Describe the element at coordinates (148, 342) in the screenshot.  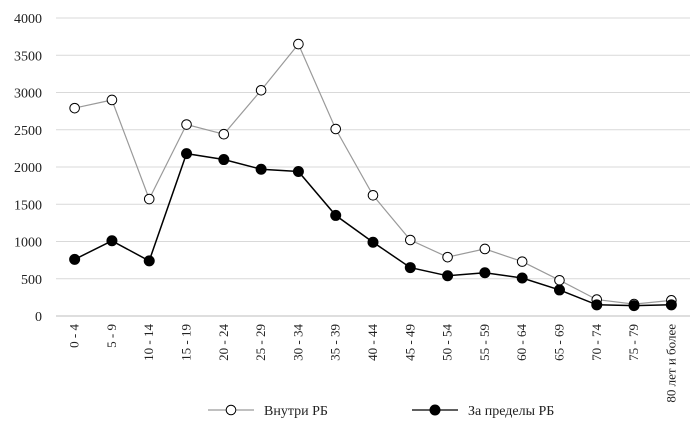
I see `x-tick-label: 10 - 14` at that location.